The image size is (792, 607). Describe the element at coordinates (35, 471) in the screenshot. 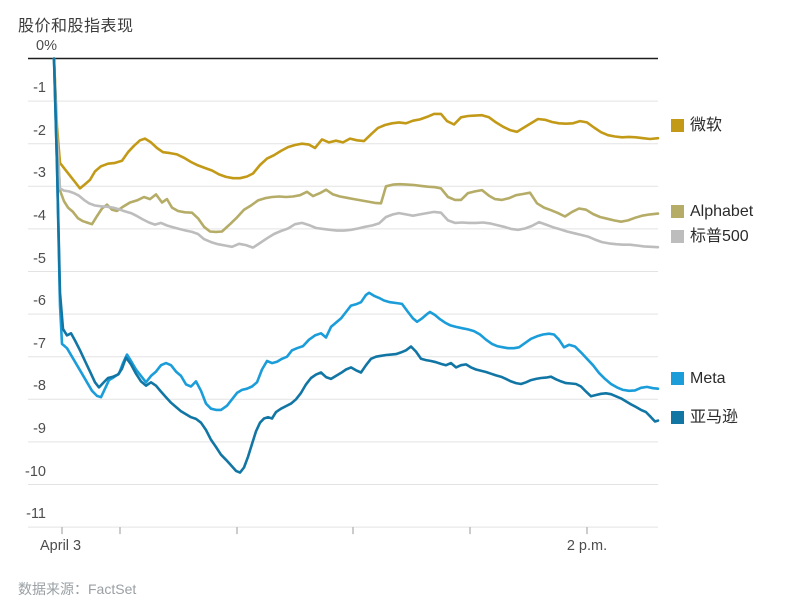

I see `y-axis-label-10: -10` at that location.